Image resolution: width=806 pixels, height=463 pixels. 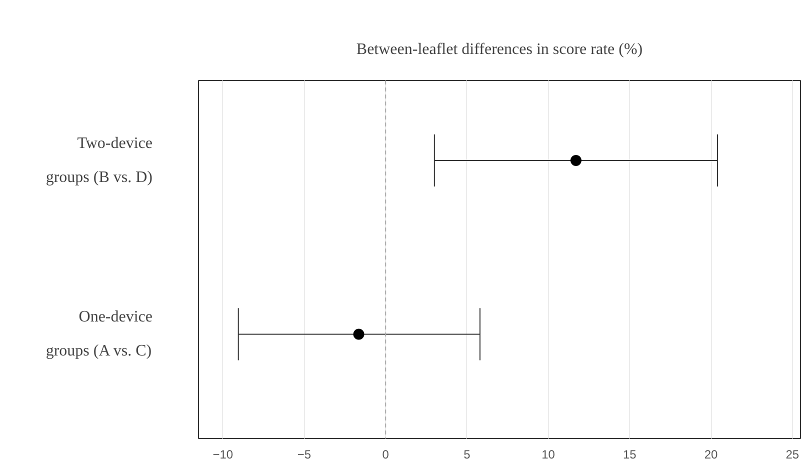 I want to click on x-tick-label: 20, so click(x=711, y=455).